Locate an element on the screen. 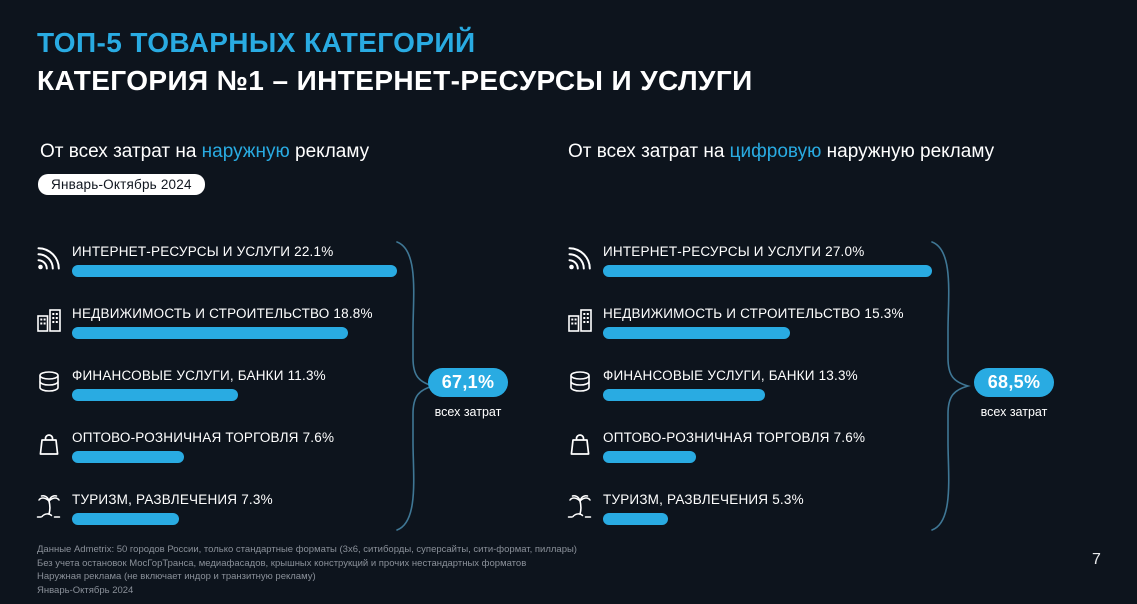 This screenshot has height=604, width=1137. right-total: 68,5% всех затрат is located at coordinates (1014, 393).